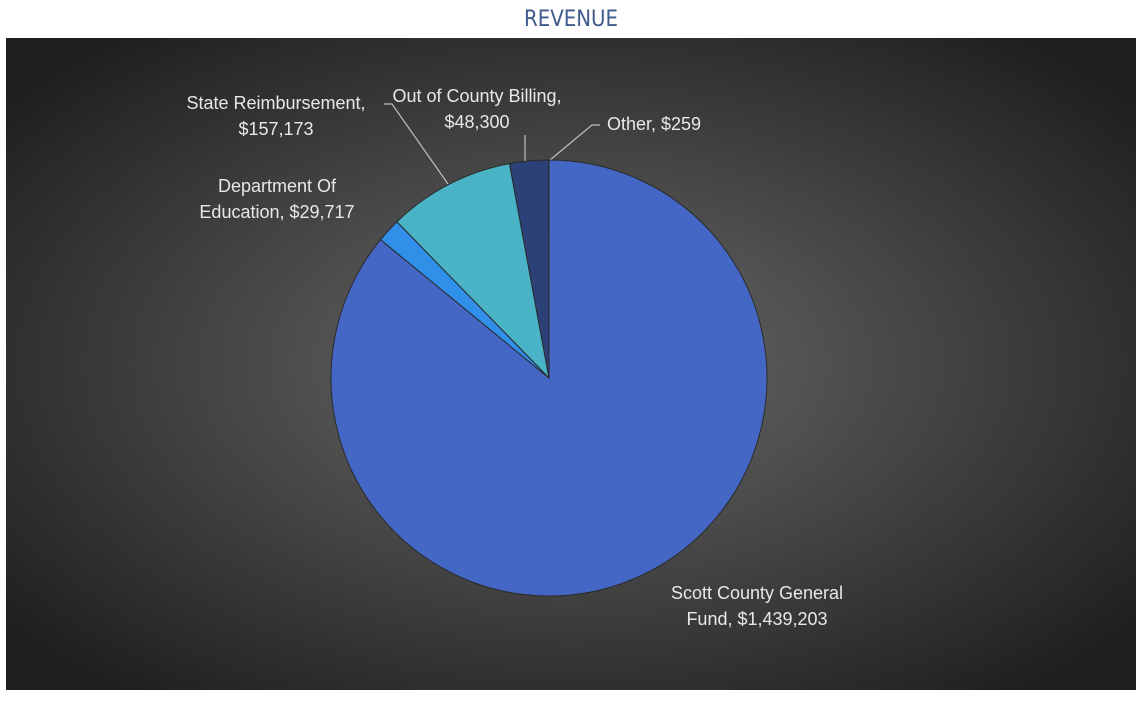  I want to click on data-label: Scott County General Fund, $1,439,203, so click(757, 606).